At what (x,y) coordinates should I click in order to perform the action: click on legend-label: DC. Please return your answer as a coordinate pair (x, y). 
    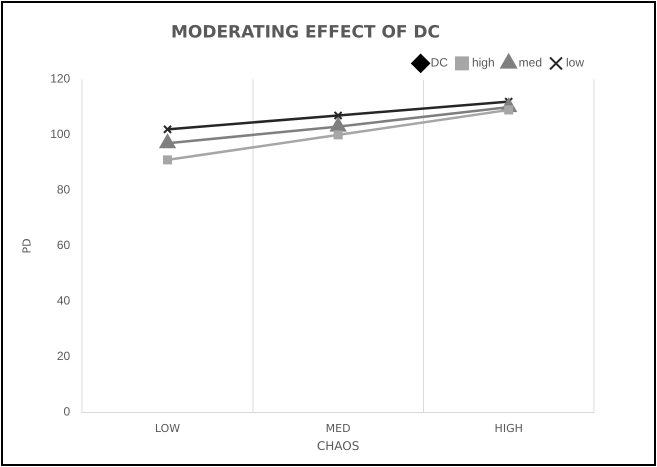
    Looking at the image, I should click on (439, 63).